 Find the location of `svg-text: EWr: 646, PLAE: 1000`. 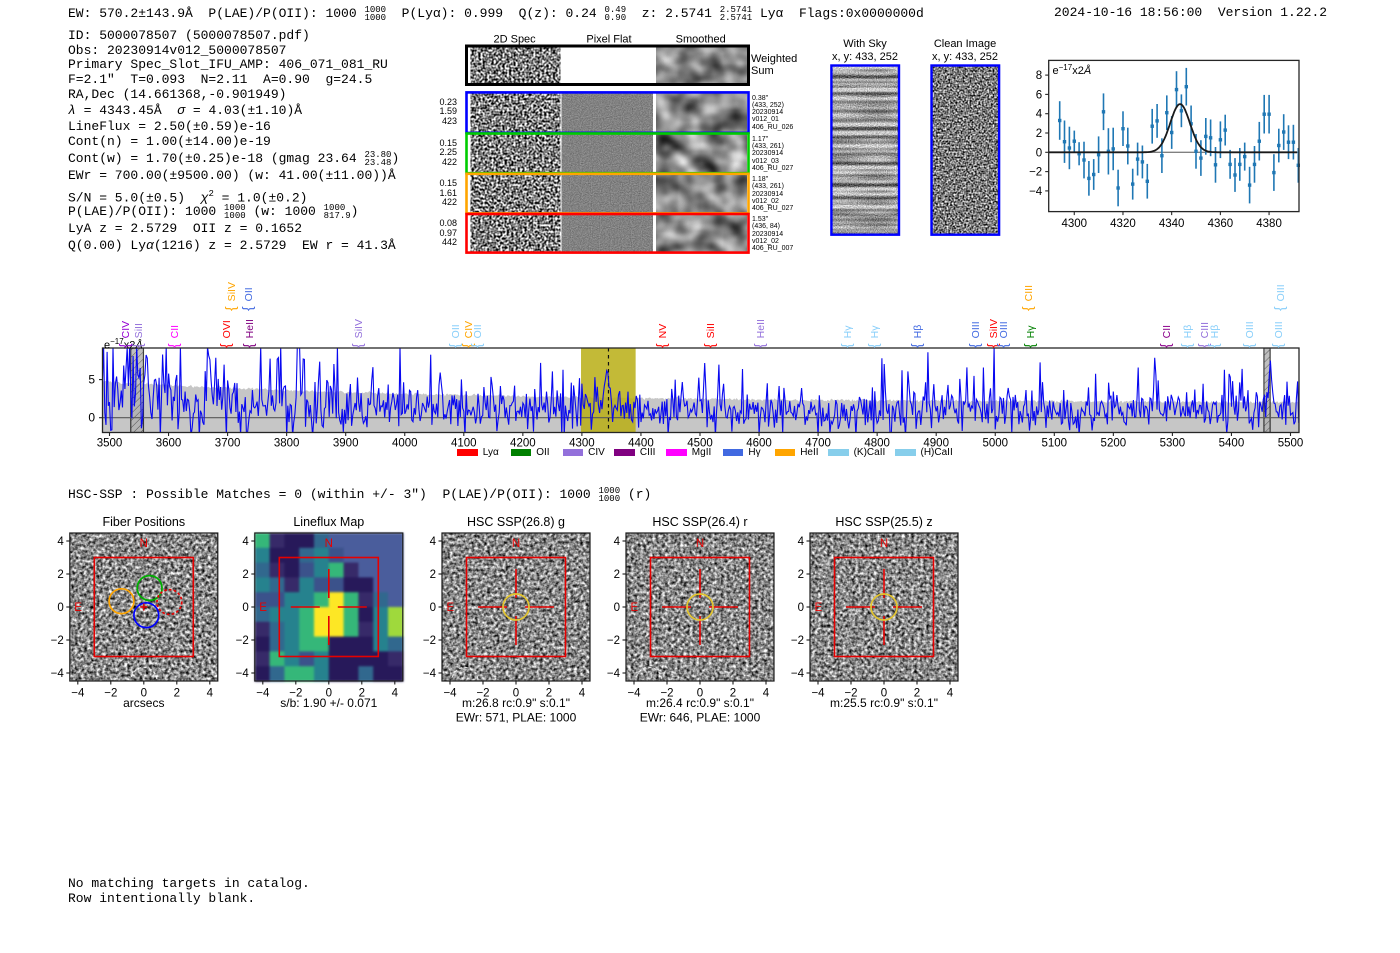

svg-text: EWr: 646, PLAE: 1000 is located at coordinates (700, 718).